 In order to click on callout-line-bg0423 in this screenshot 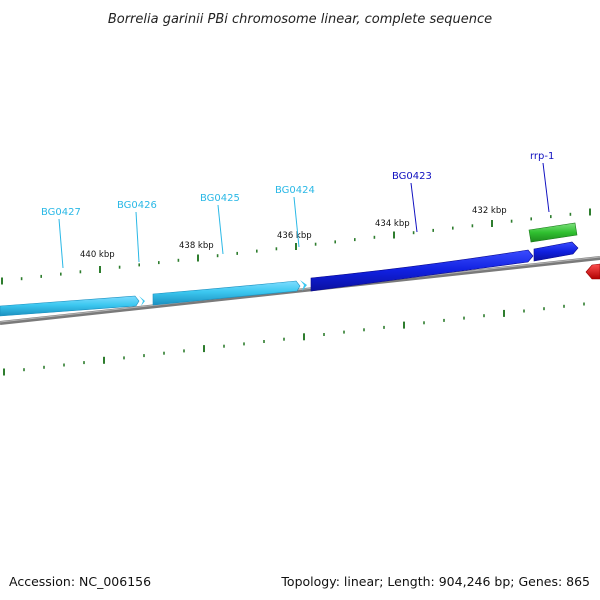, I will do `click(414, 207)`.